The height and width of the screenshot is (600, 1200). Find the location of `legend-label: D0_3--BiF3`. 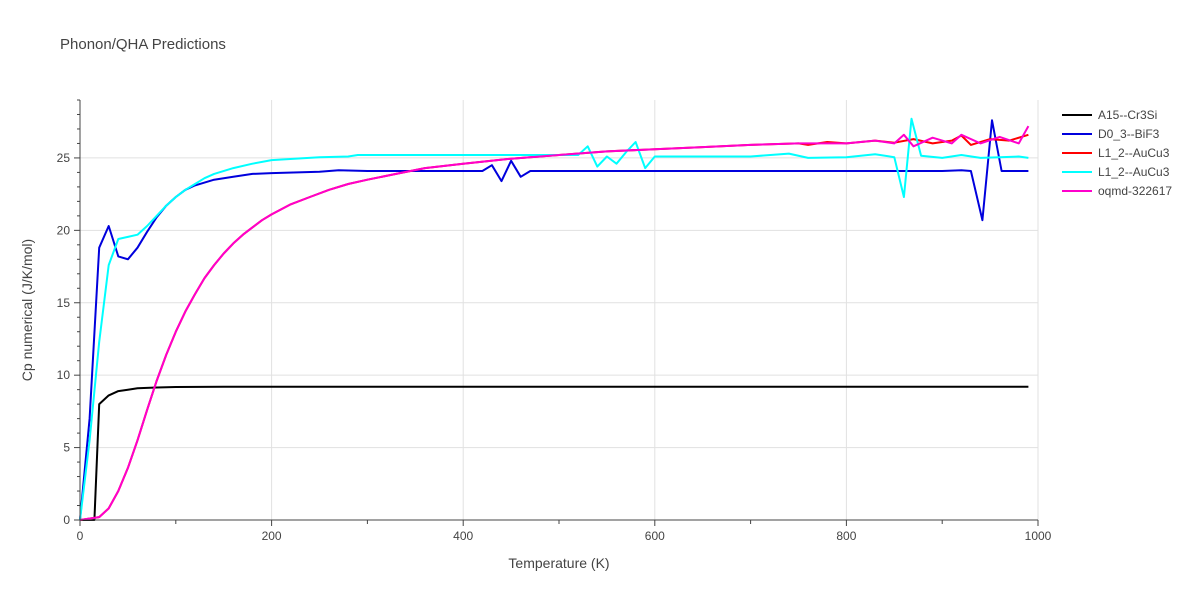

legend-label: D0_3--BiF3 is located at coordinates (1129, 134).